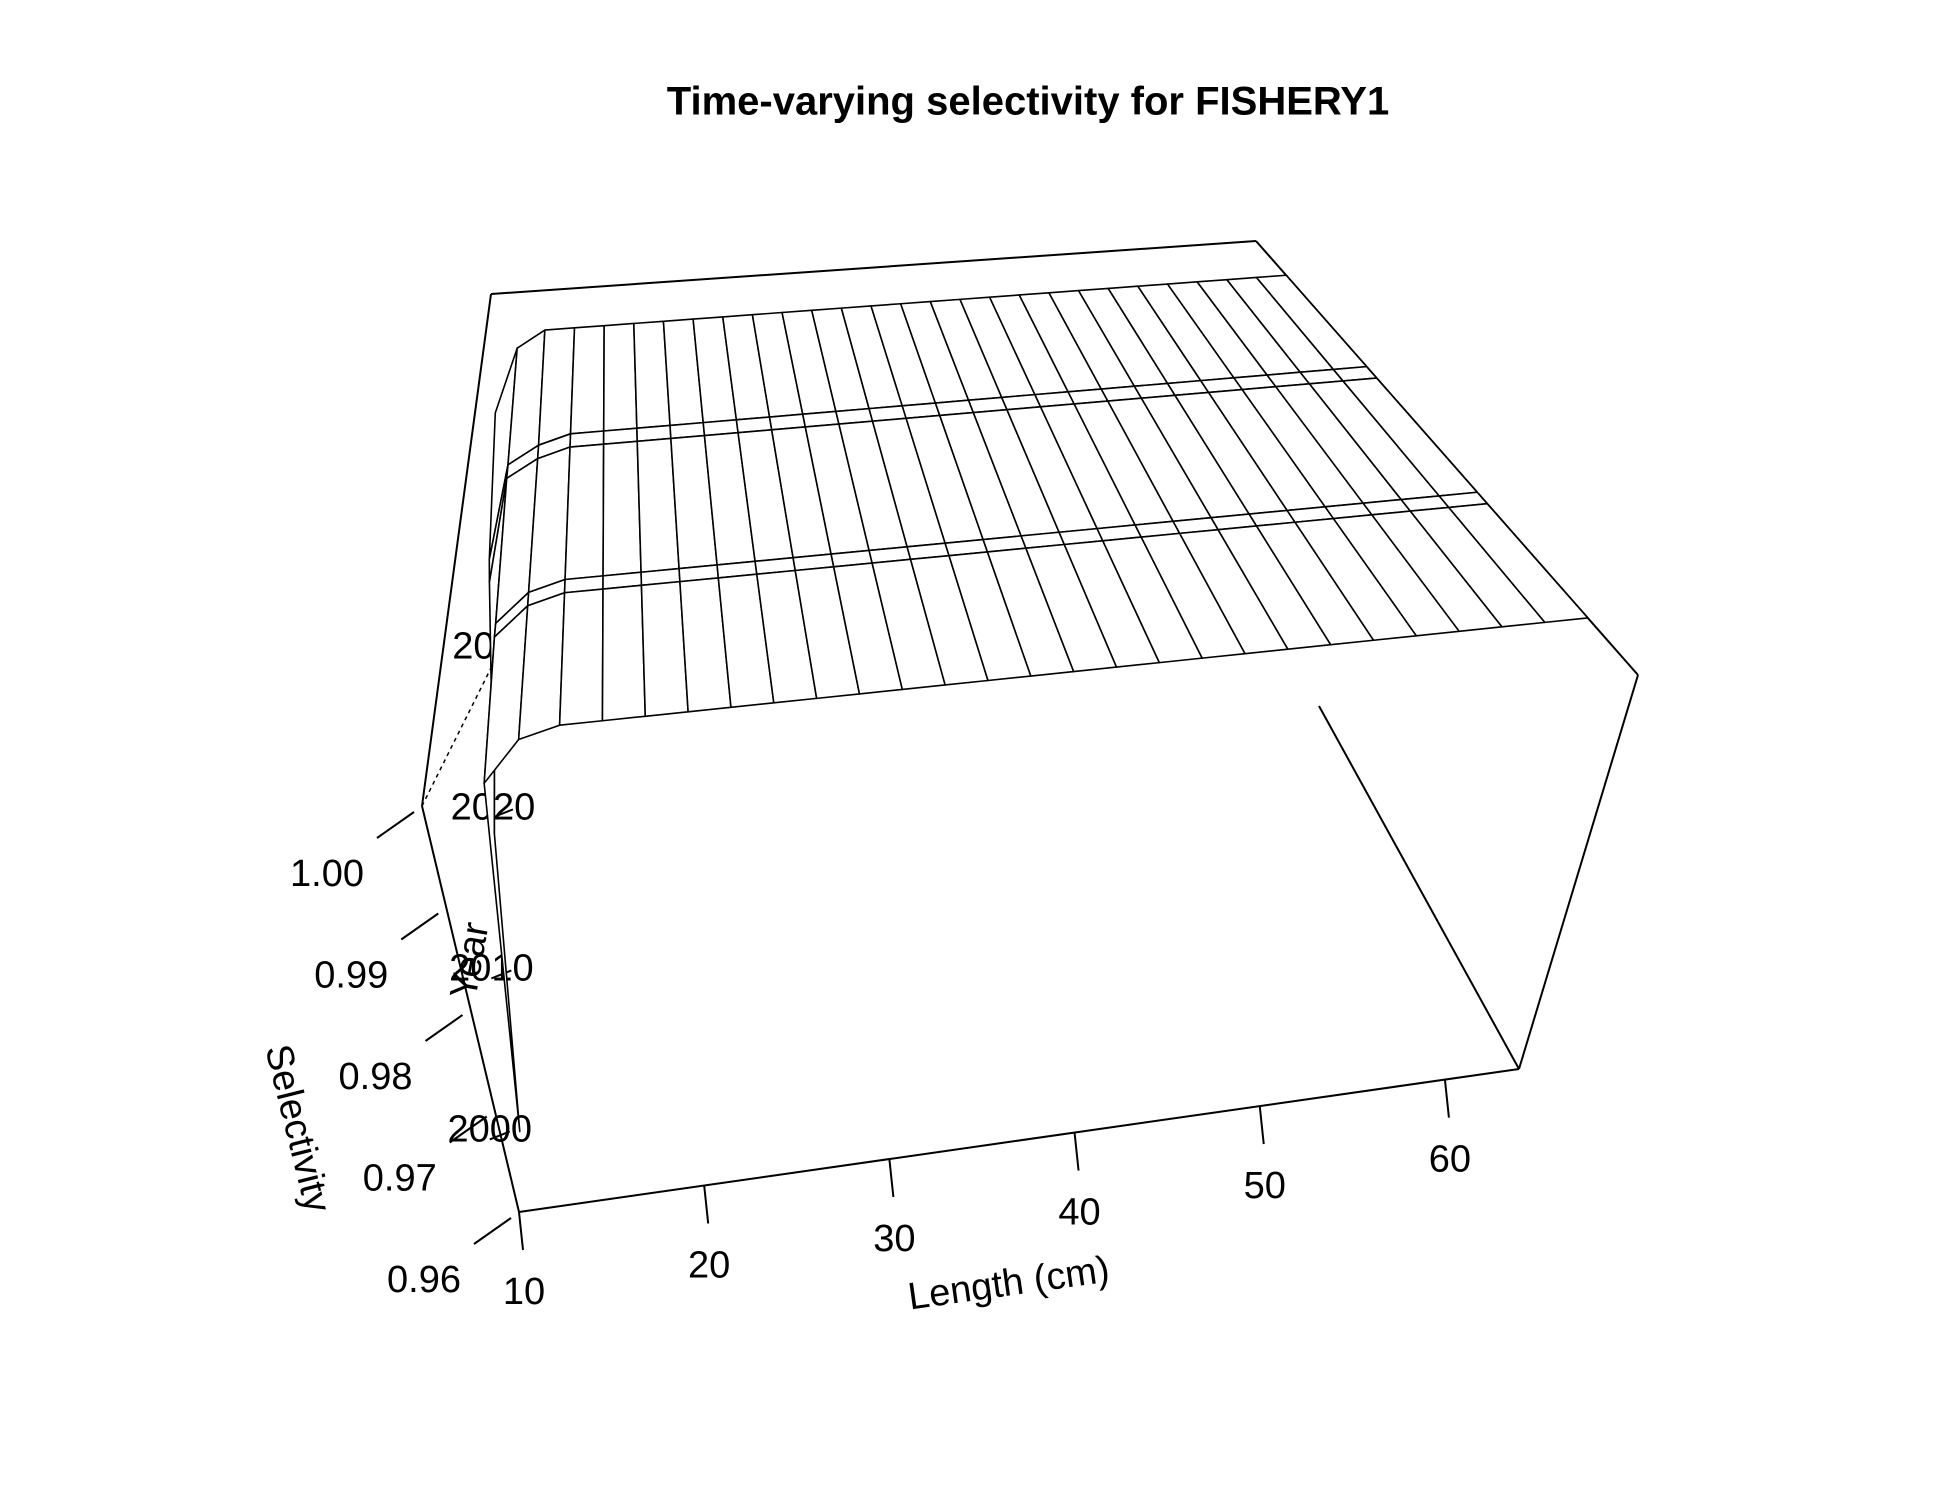 The height and width of the screenshot is (1500, 1950). I want to click on x-tick-label: 60, so click(1450, 1160).